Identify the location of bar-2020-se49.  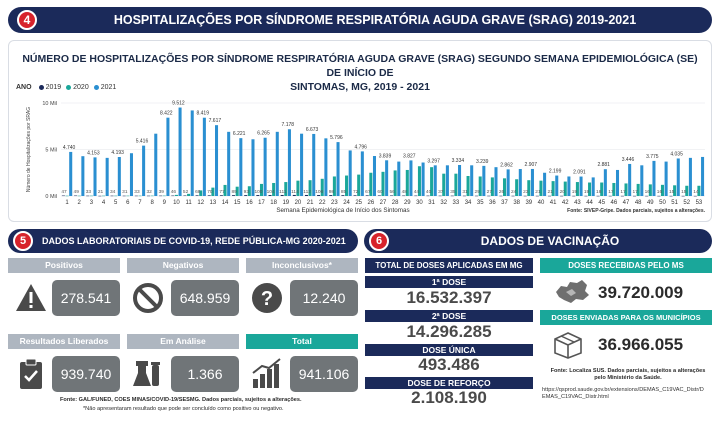
(650, 190).